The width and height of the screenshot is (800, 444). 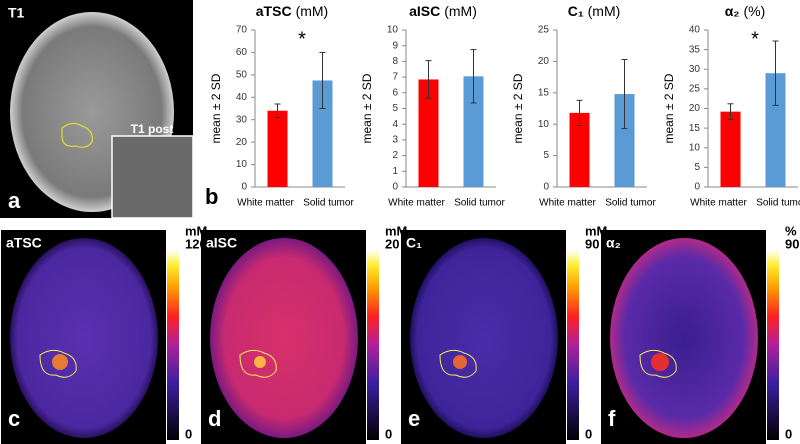 What do you see at coordinates (14, 200) in the screenshot?
I see `panel-letter: a` at bounding box center [14, 200].